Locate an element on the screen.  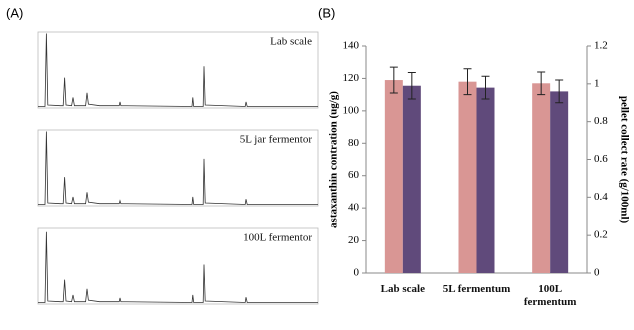
y-tick-label: 120 is located at coordinates (351, 78).